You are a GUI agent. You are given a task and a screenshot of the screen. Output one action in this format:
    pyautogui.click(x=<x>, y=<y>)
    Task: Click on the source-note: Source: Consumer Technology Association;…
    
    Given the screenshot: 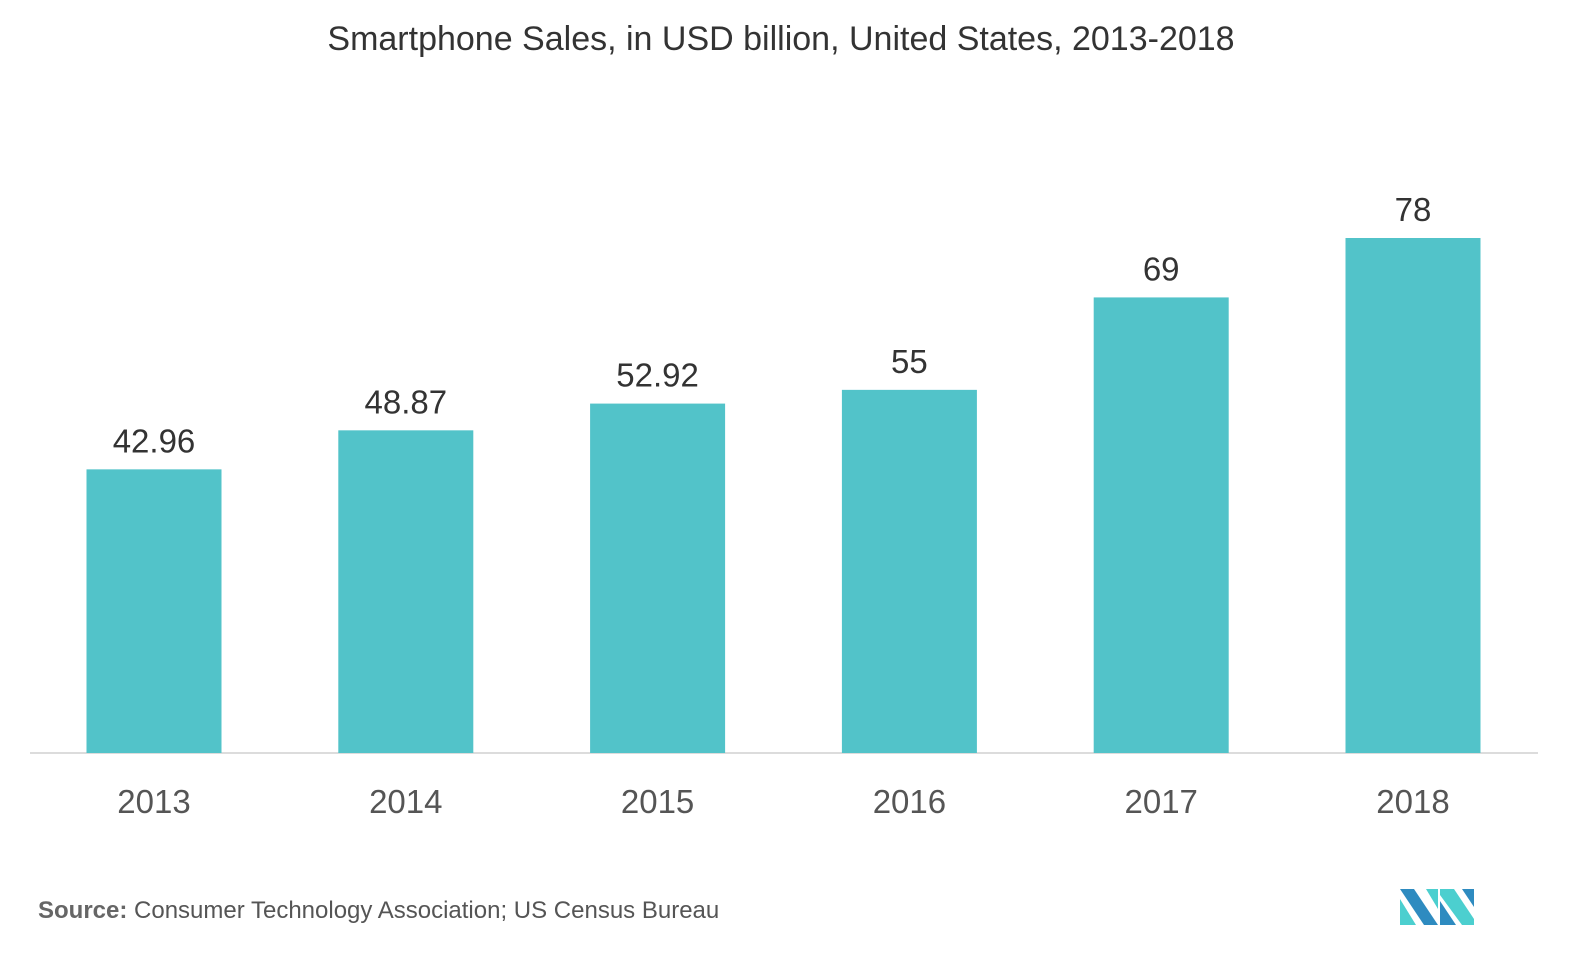 What is the action you would take?
    pyautogui.click(x=378, y=911)
    